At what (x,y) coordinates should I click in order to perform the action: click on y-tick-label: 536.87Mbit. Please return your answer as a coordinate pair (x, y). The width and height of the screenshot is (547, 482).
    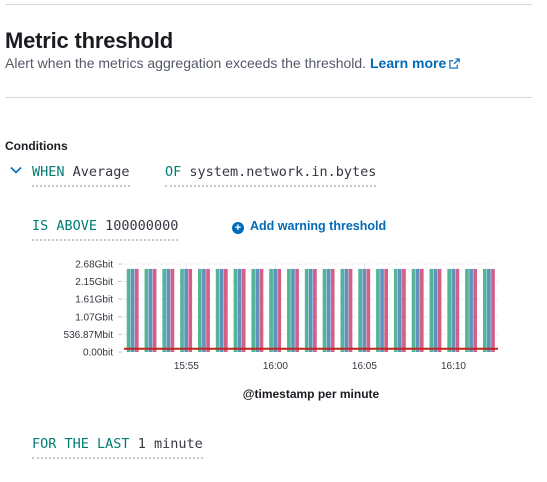
    Looking at the image, I should click on (89, 335).